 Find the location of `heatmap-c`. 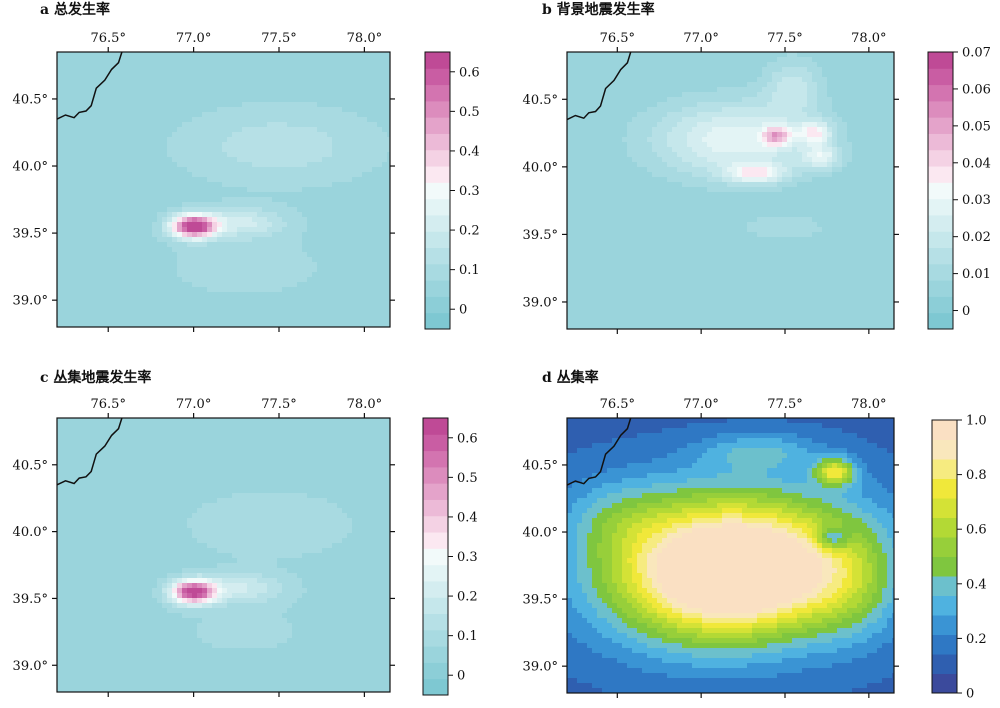

heatmap-c is located at coordinates (223, 555).